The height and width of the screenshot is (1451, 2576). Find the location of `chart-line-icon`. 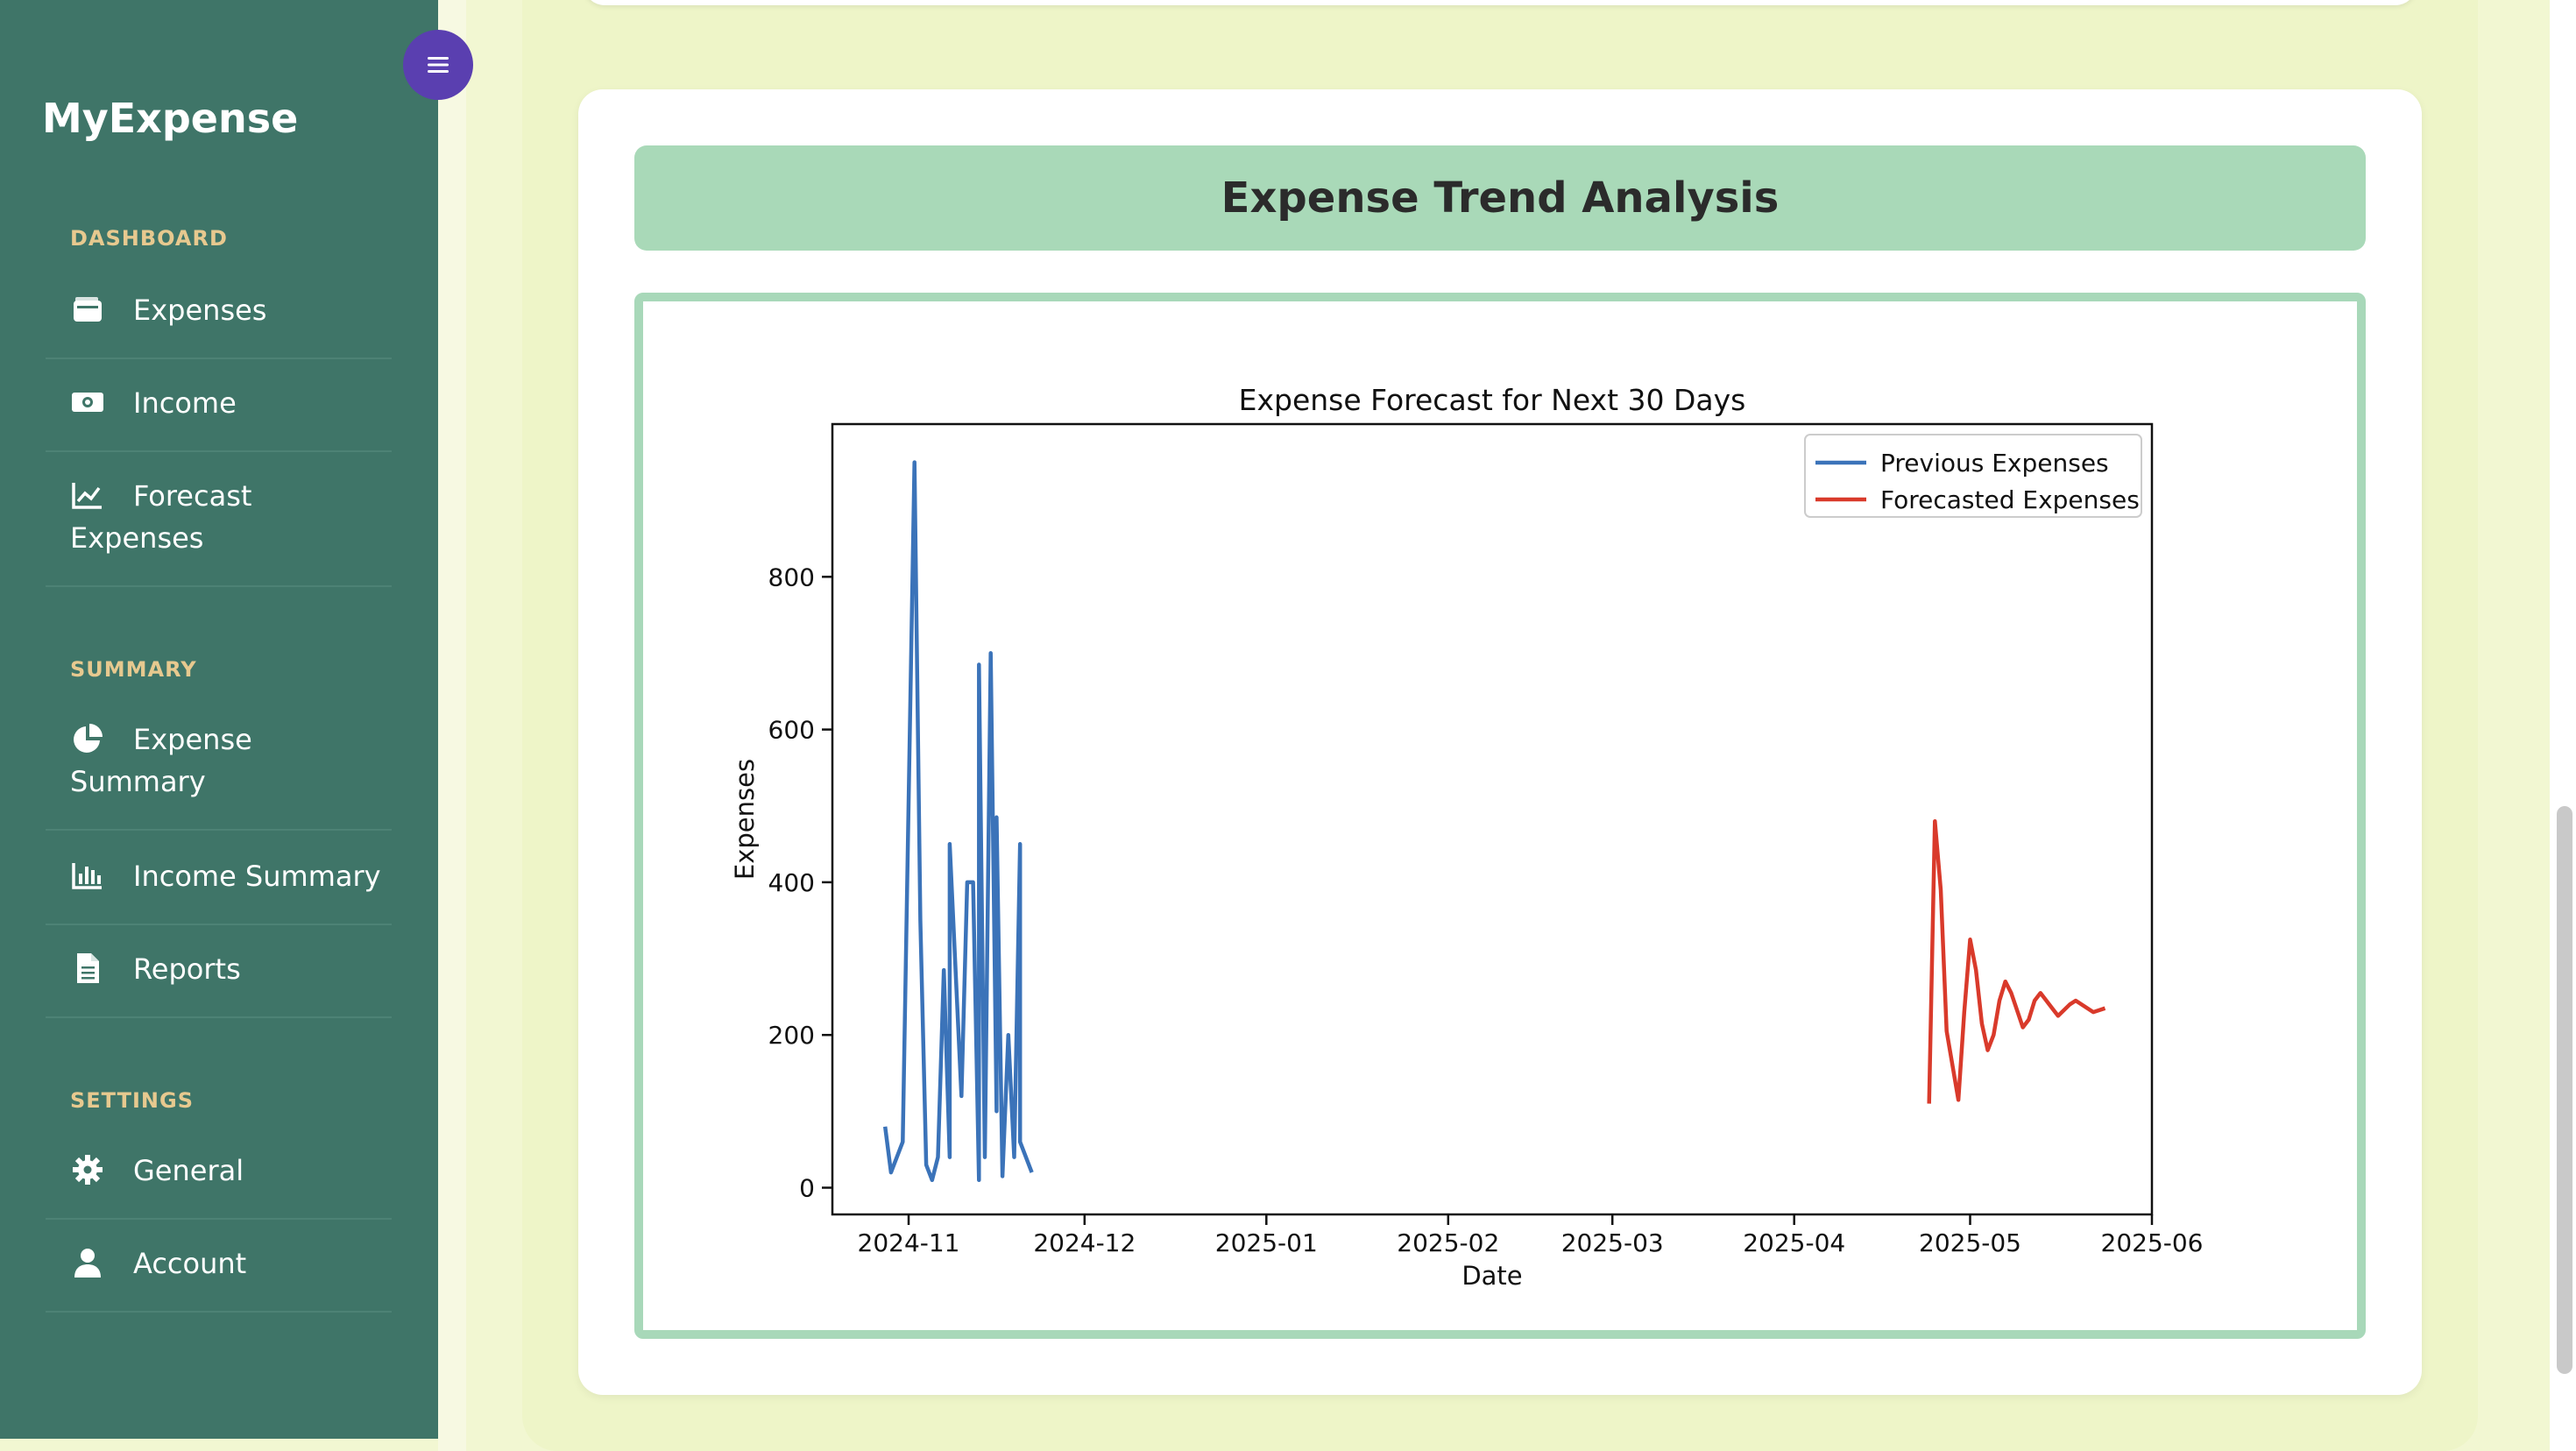

chart-line-icon is located at coordinates (87, 496).